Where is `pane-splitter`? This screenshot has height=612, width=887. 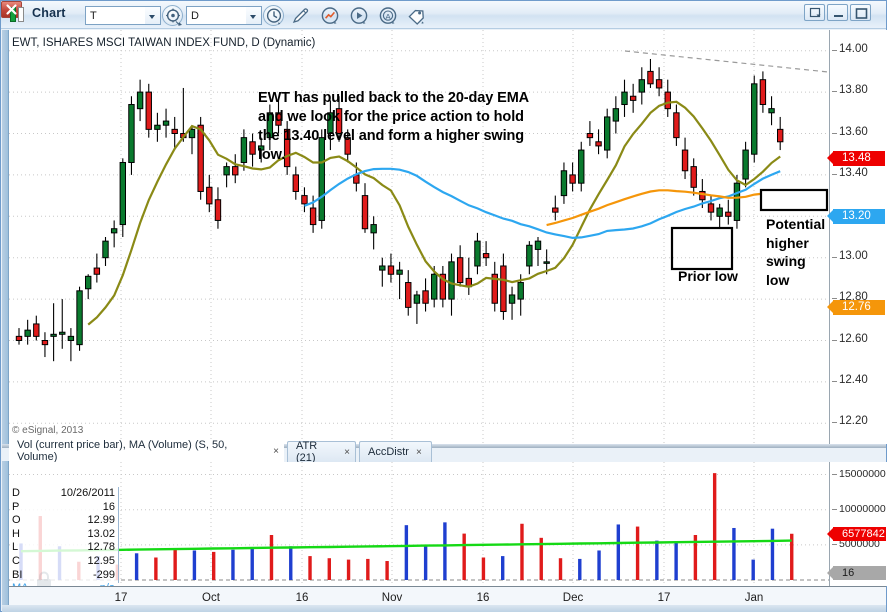 pane-splitter is located at coordinates (444, 446).